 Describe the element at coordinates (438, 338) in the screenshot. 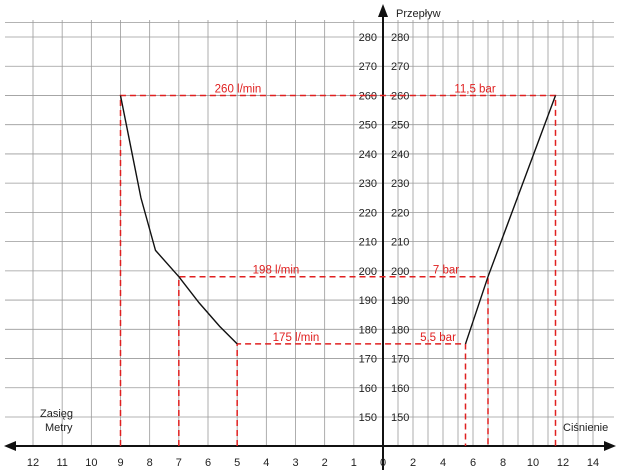

I see `annotation-label: 5,5 bar` at that location.